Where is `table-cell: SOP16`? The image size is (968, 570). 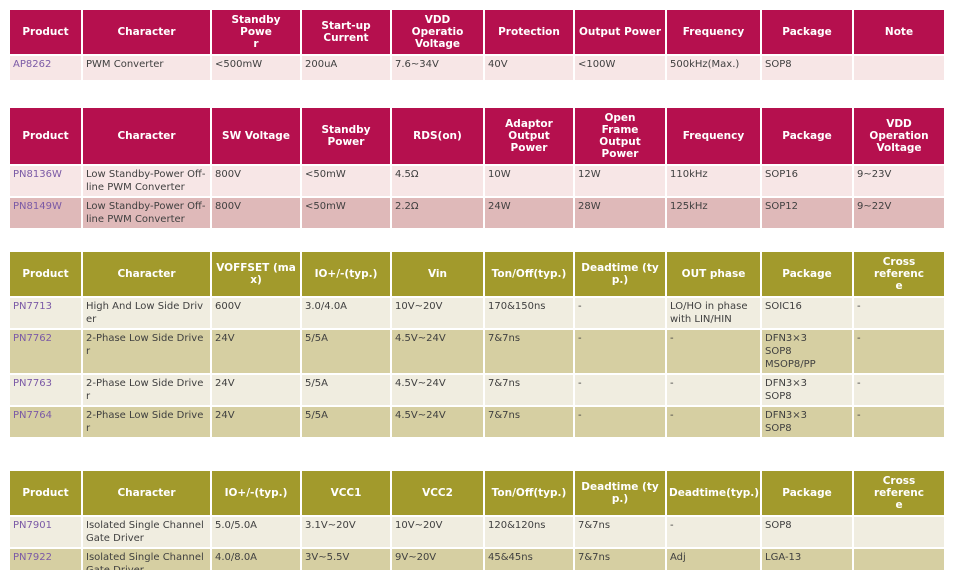
table-cell: SOP16 is located at coordinates (807, 181).